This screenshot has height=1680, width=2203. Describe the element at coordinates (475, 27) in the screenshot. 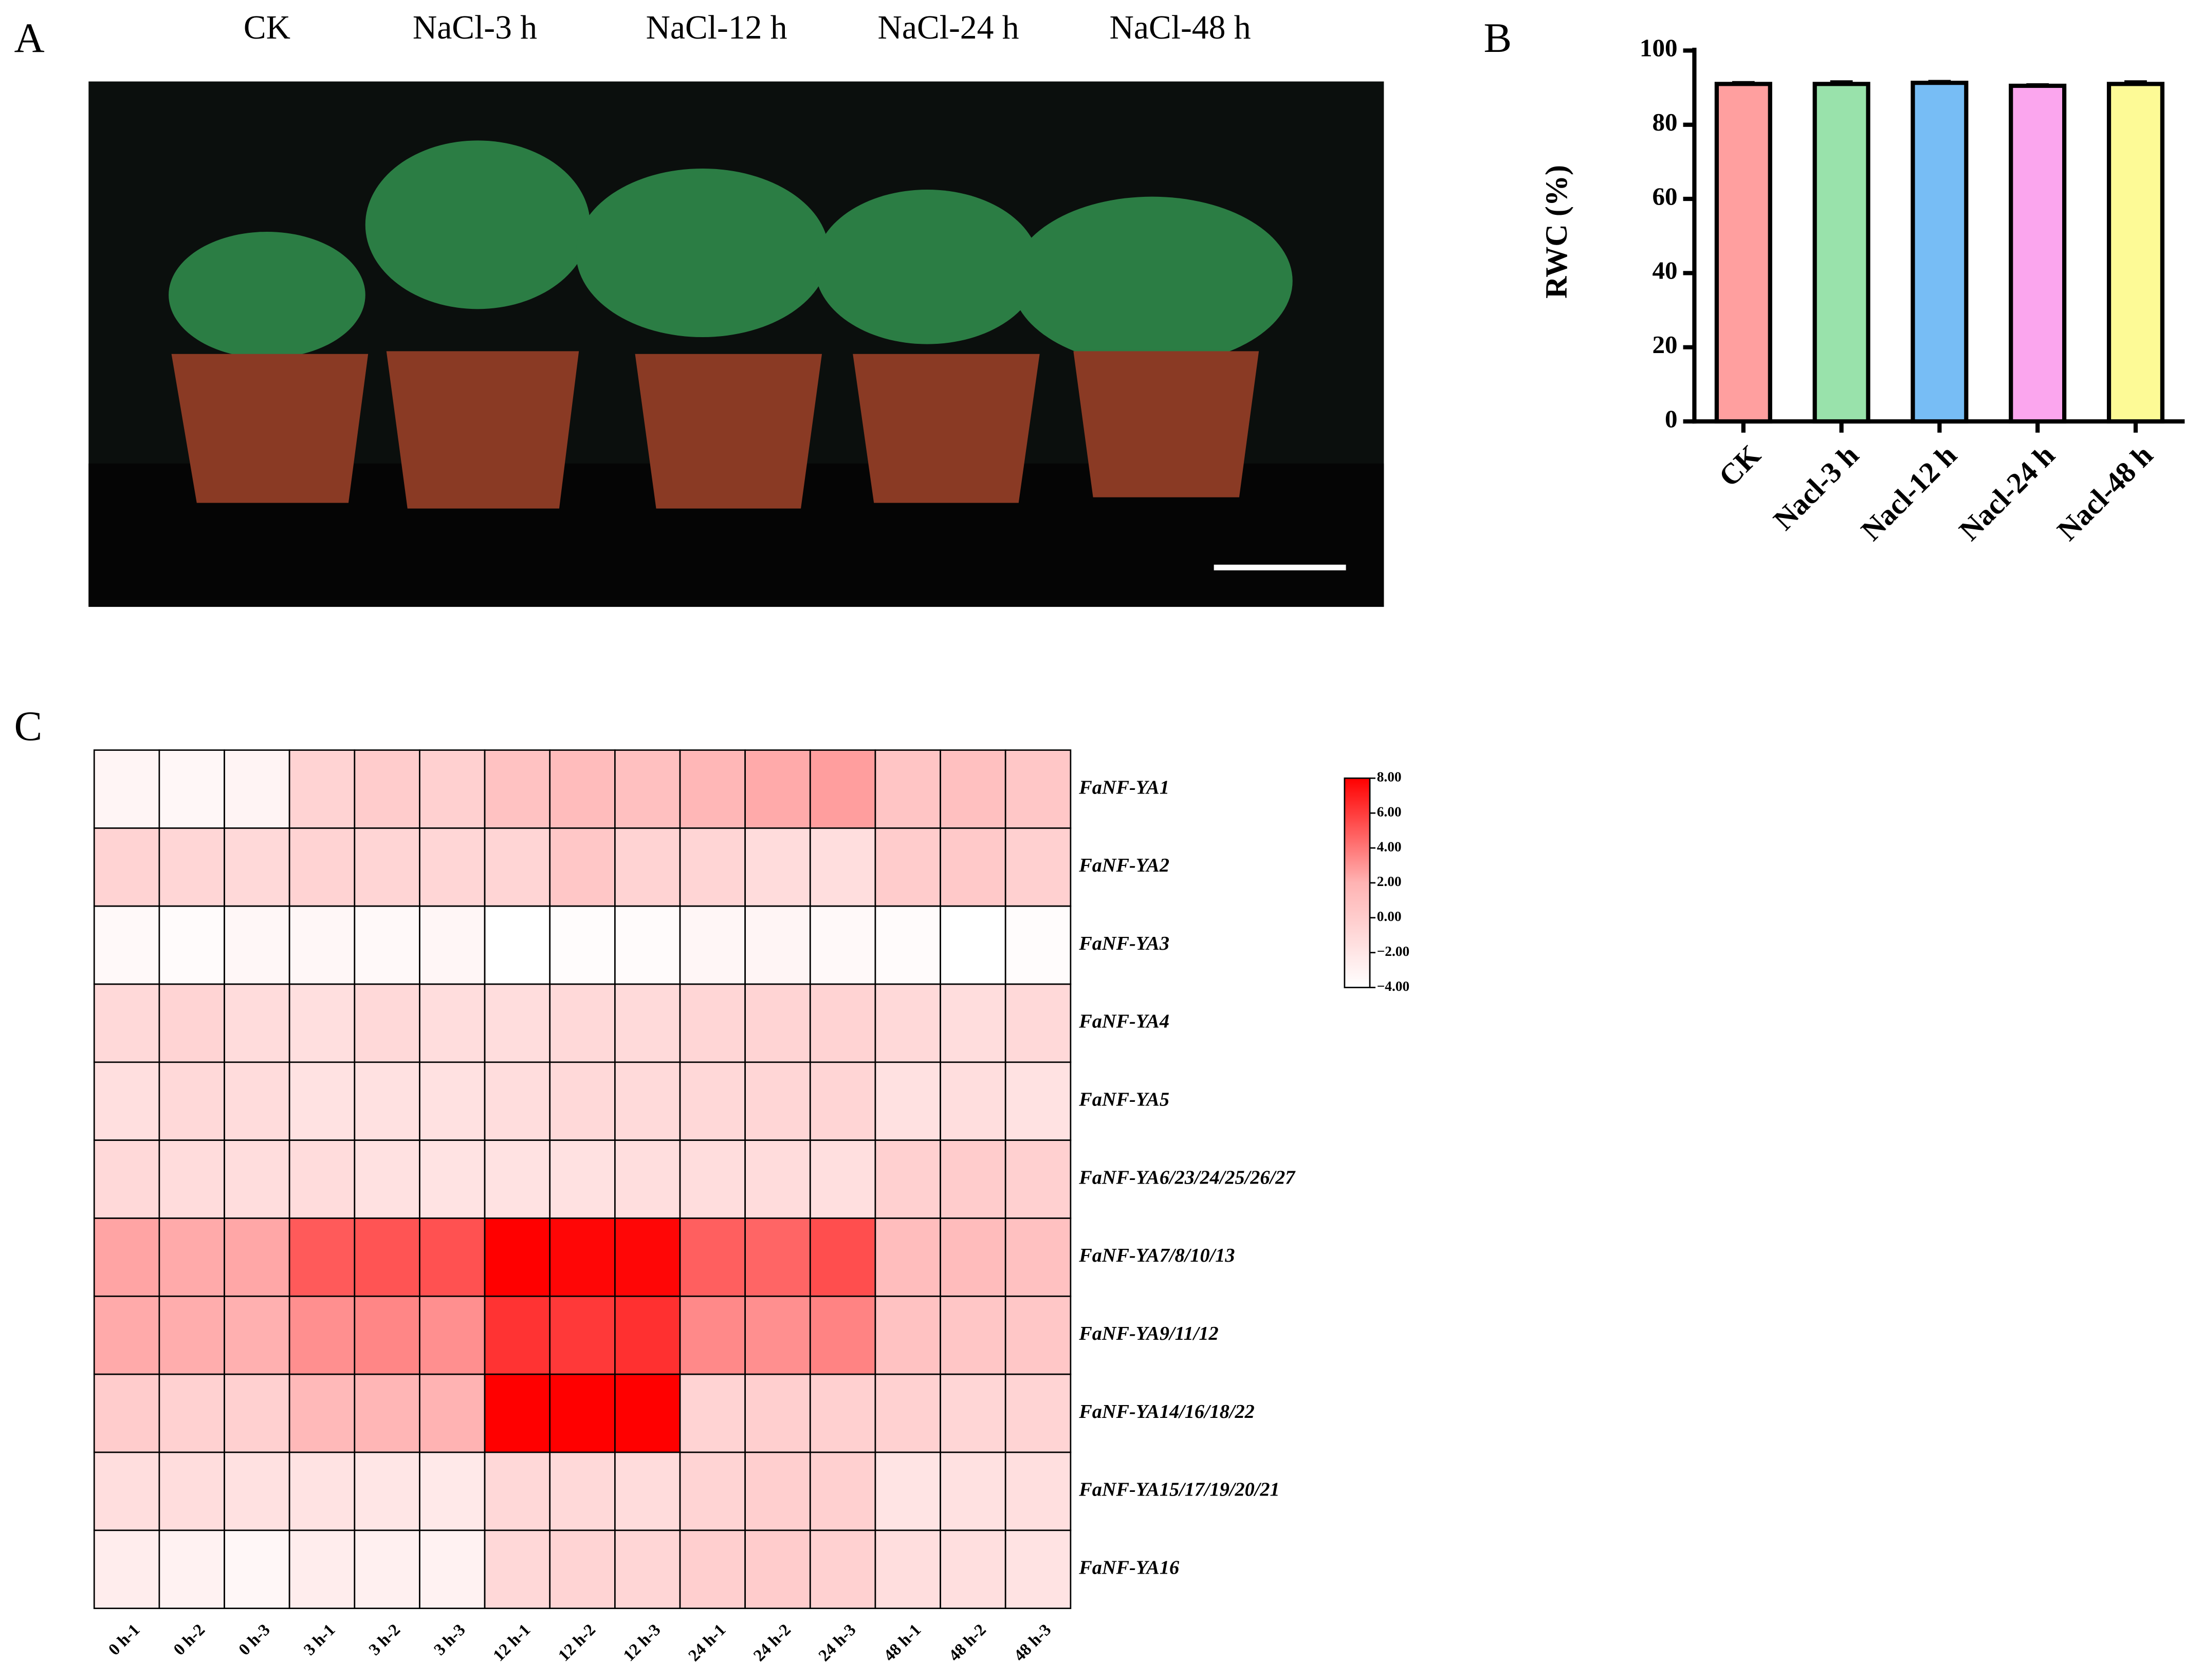

I see `photo-label: NaCl-3 h` at that location.